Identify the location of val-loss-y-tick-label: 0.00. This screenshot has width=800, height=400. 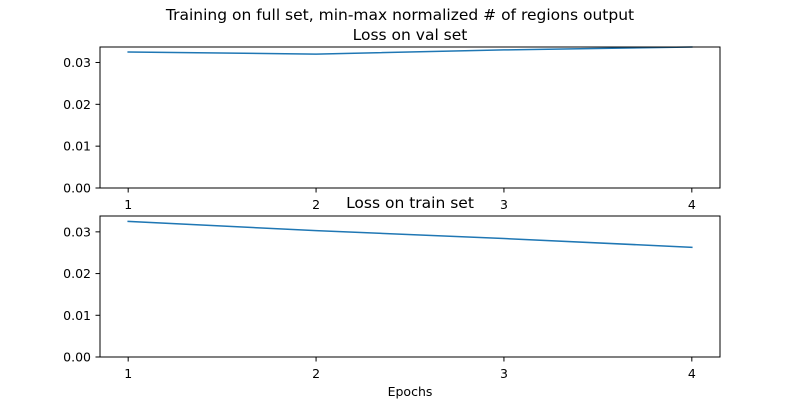
(77, 188).